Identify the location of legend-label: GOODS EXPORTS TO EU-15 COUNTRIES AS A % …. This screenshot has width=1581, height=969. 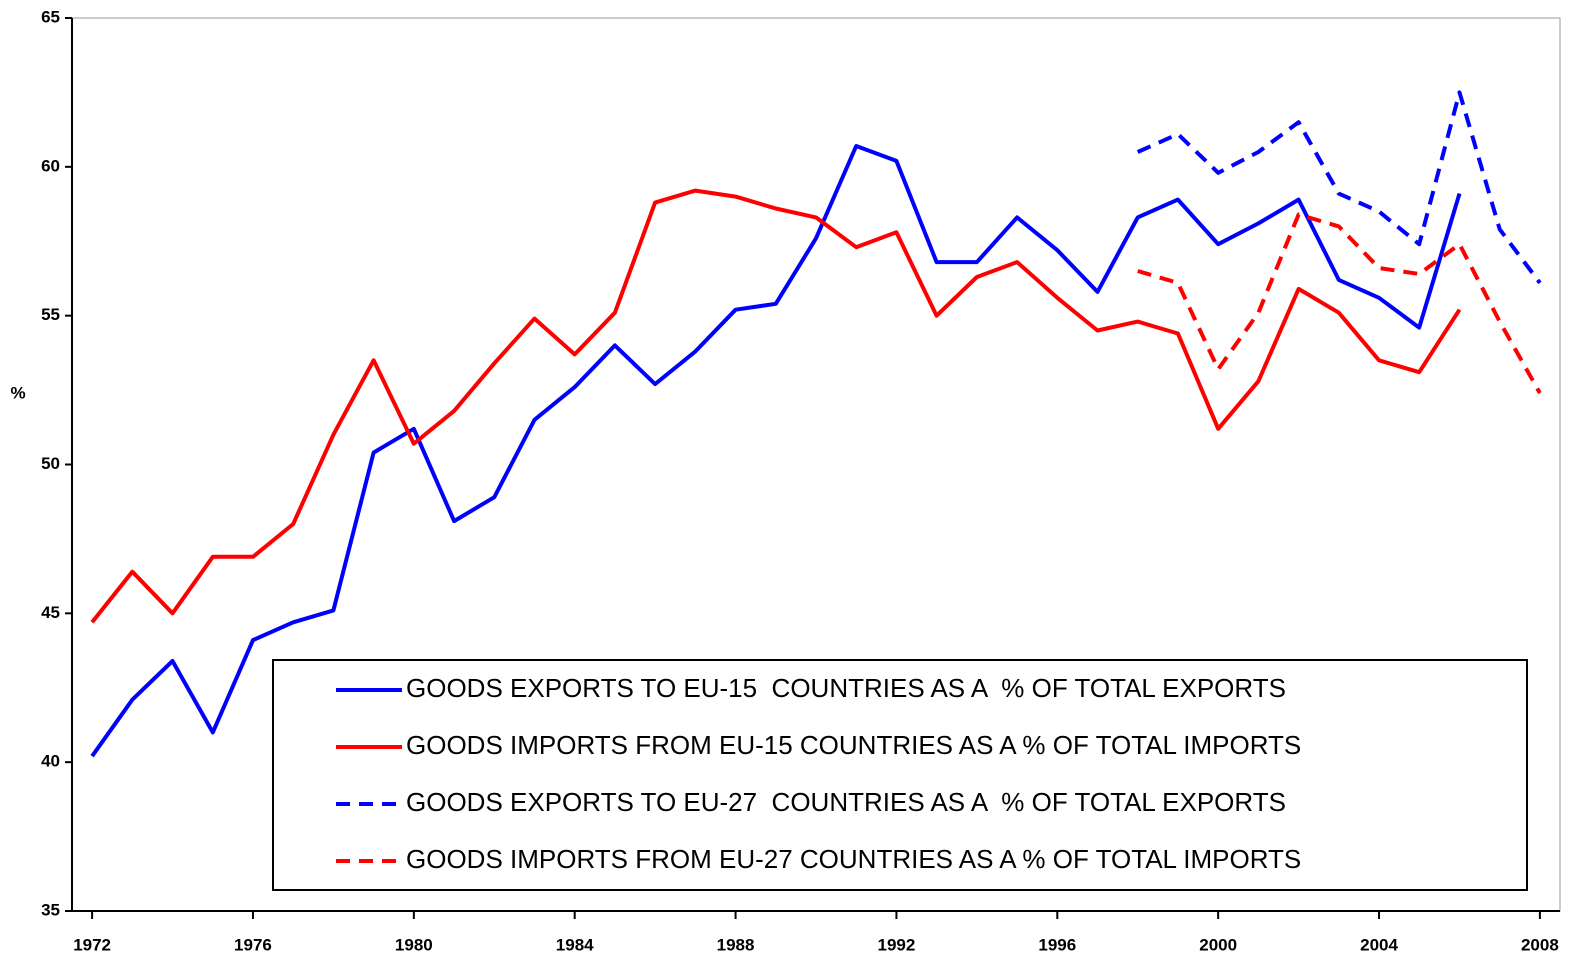
(846, 688).